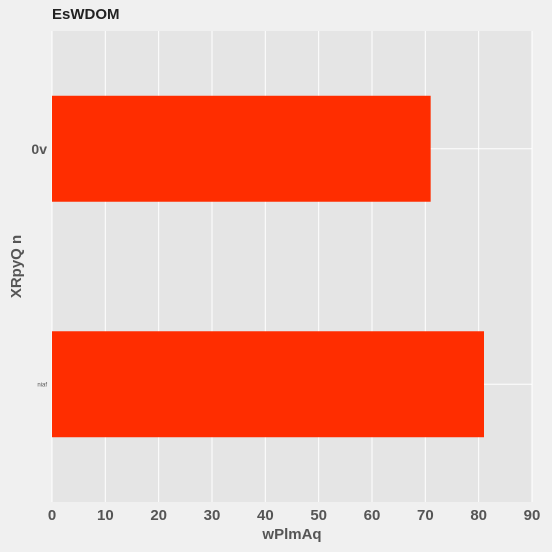 This screenshot has height=552, width=552. I want to click on x-tick-label: 90, so click(532, 515).